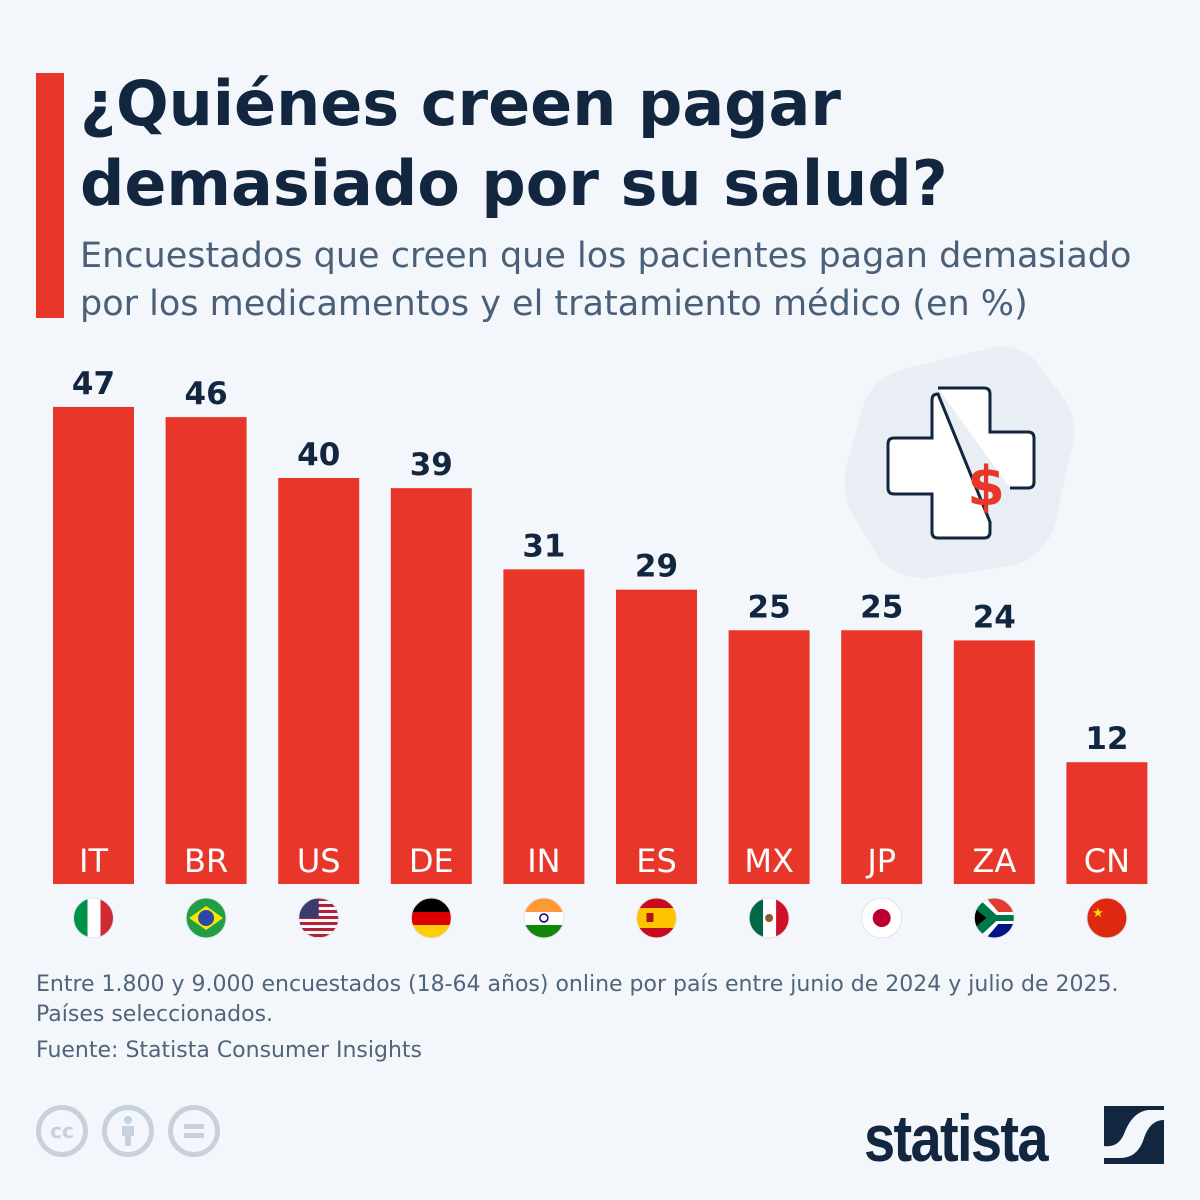 The height and width of the screenshot is (1200, 1200). What do you see at coordinates (1134, 1135) in the screenshot?
I see `statista-logo-mark` at bounding box center [1134, 1135].